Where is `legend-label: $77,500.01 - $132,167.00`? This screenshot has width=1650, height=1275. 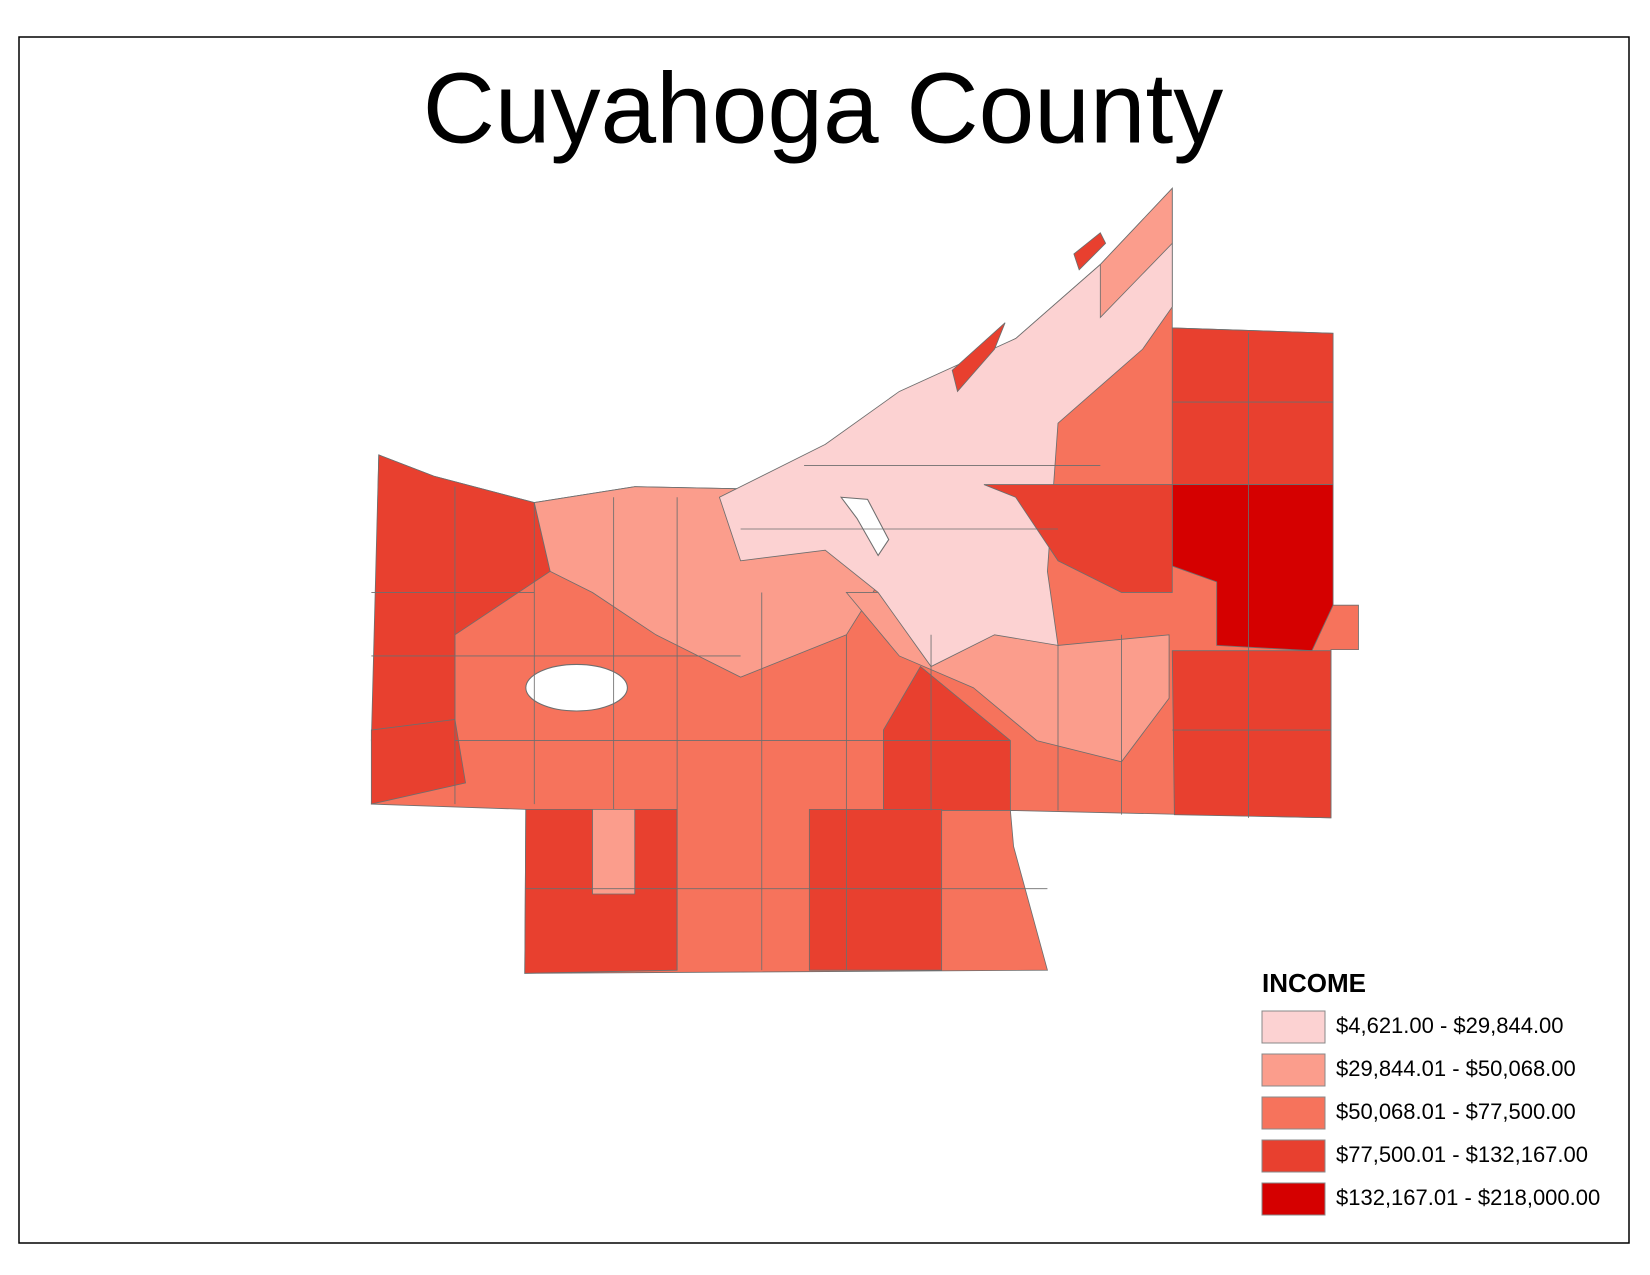 legend-label: $77,500.01 - $132,167.00 is located at coordinates (1462, 1154).